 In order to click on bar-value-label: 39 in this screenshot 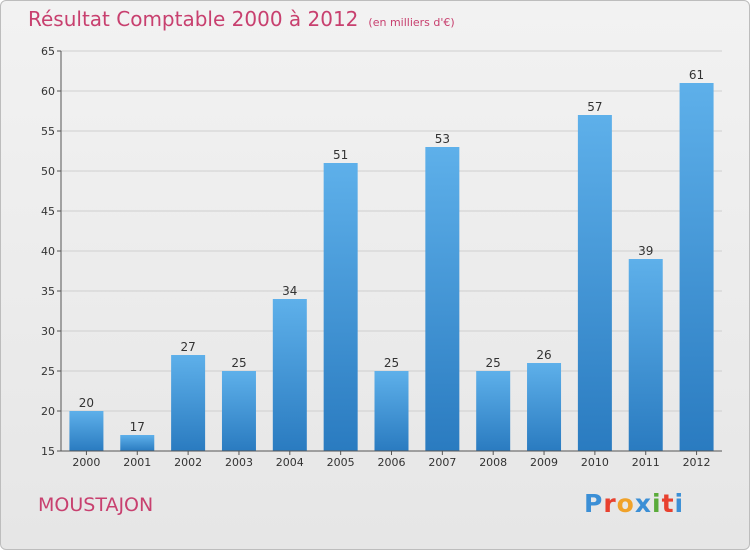, I will do `click(645, 251)`.